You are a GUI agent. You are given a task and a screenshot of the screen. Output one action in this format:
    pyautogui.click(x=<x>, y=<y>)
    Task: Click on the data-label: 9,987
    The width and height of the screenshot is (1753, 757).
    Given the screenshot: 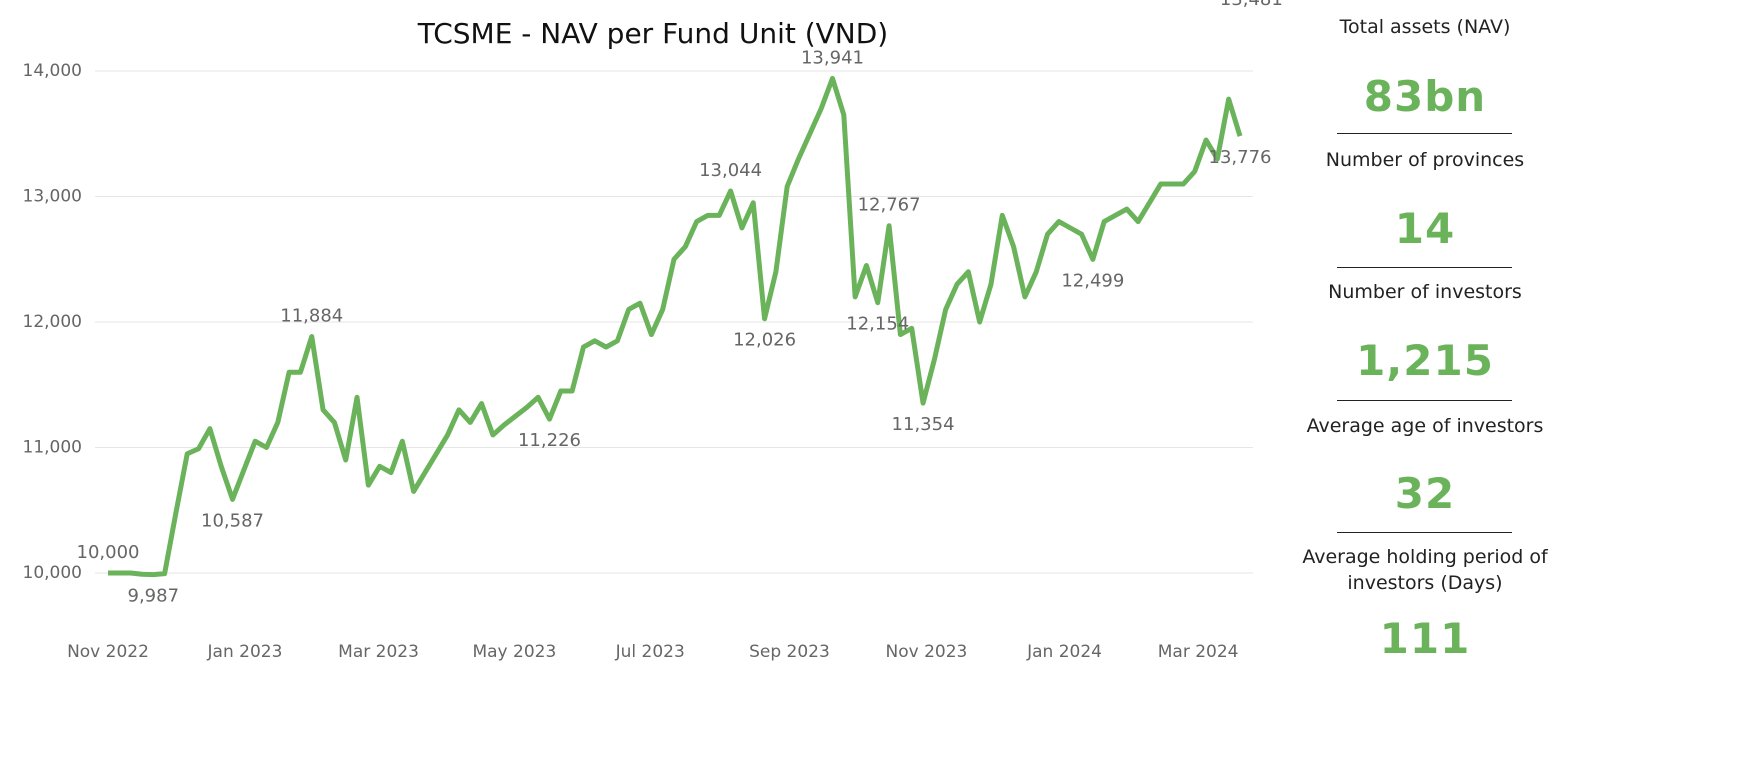 What is the action you would take?
    pyautogui.click(x=154, y=596)
    